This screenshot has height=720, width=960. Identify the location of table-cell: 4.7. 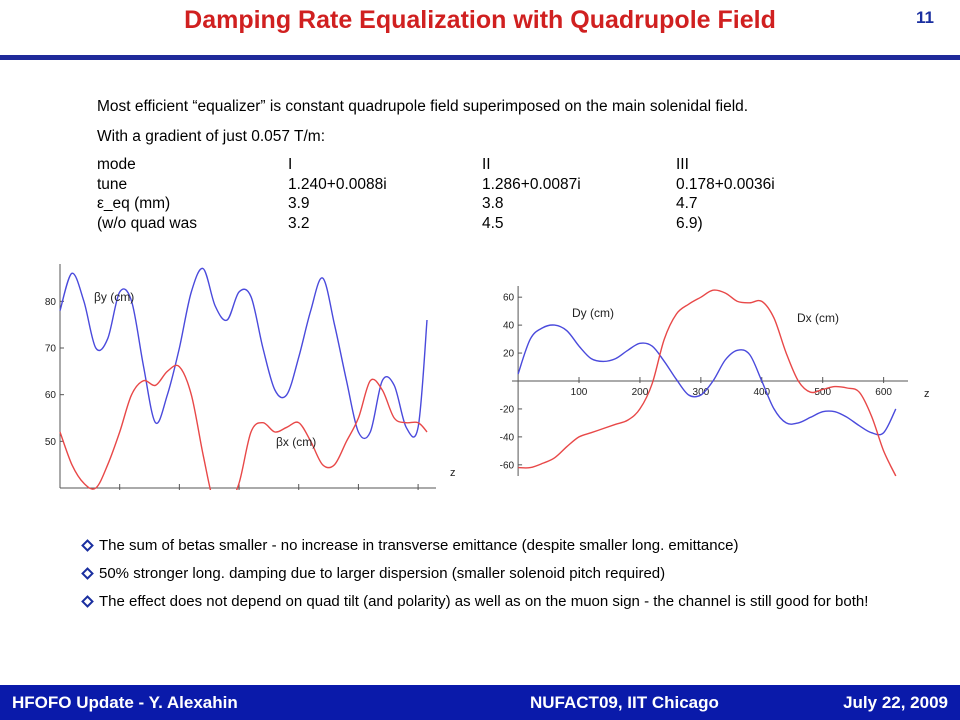
(687, 203).